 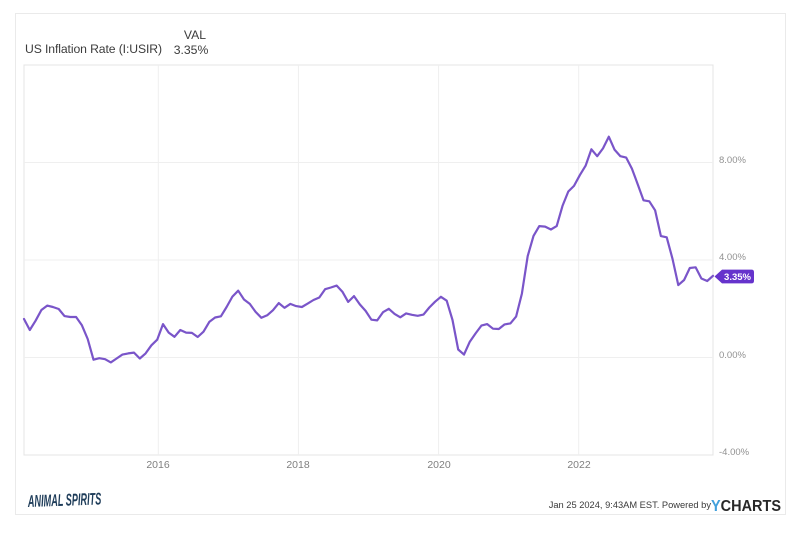 What do you see at coordinates (64, 500) in the screenshot?
I see `svg-text: ANIMAL SPIRITS` at bounding box center [64, 500].